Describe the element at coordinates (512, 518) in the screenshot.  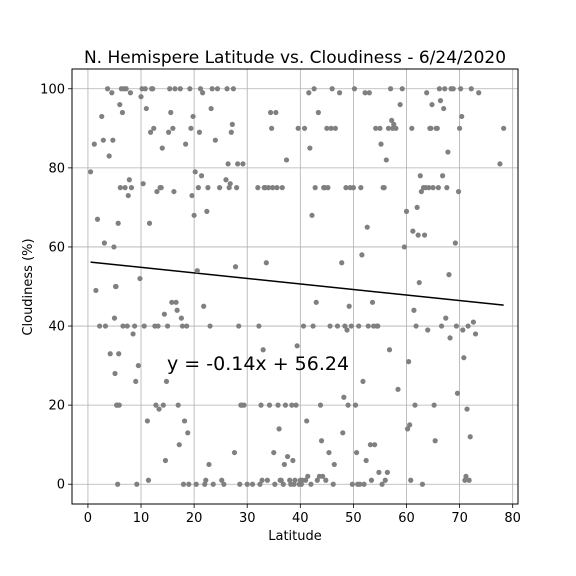
I see `x-tick-label: 80` at that location.